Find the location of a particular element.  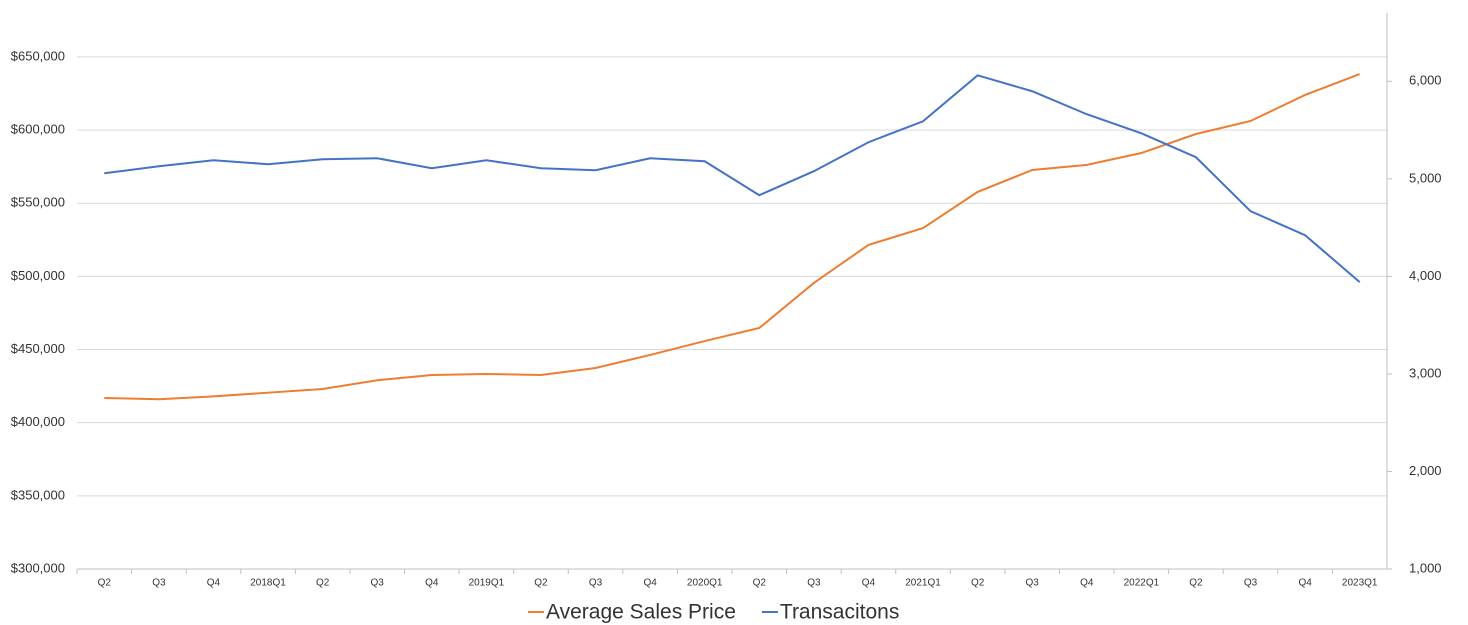

x-tick-label: 2021Q1 is located at coordinates (923, 583).